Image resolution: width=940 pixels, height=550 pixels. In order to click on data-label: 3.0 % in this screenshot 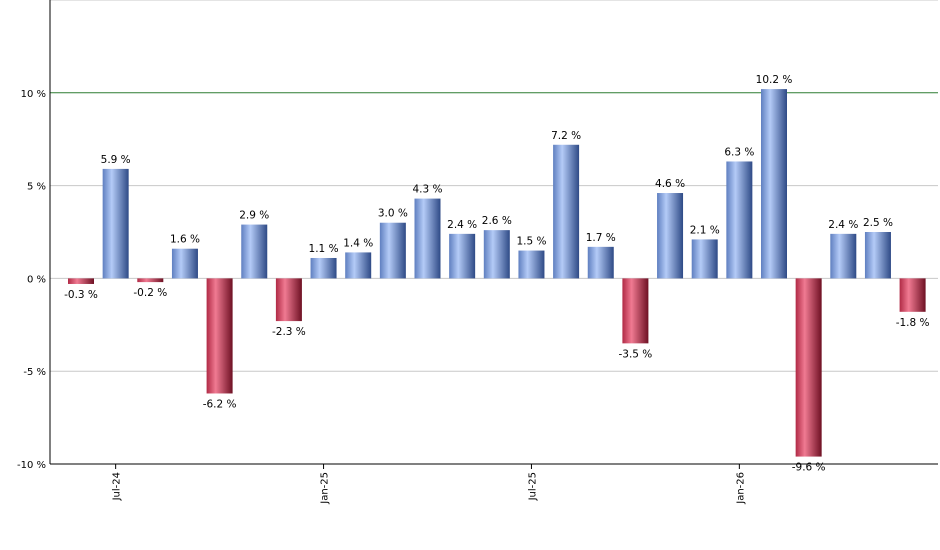, I will do `click(393, 214)`.